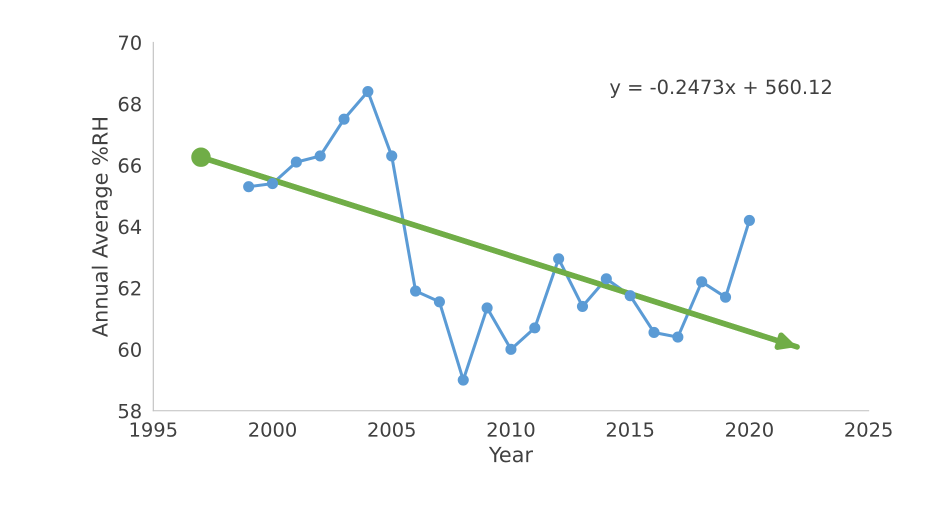 The image size is (929, 530). I want to click on x-axis-title: Year, so click(511, 454).